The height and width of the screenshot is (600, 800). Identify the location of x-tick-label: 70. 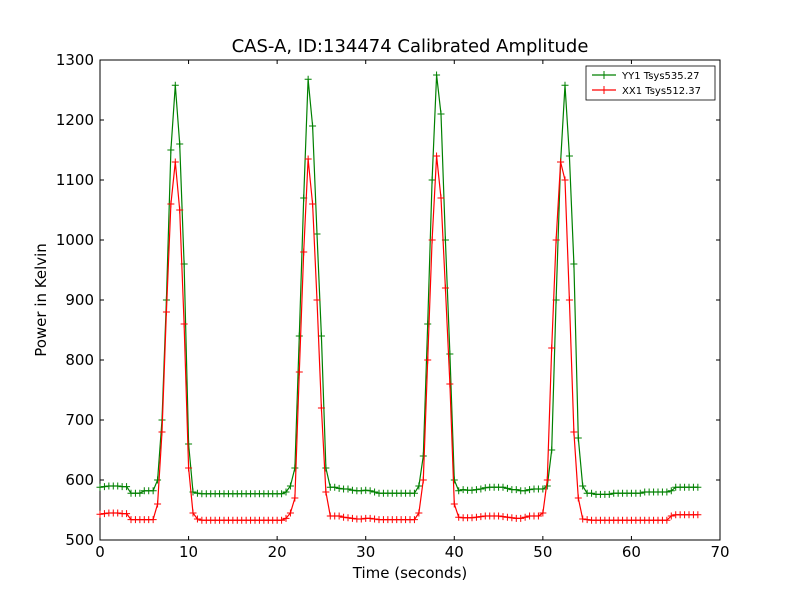
(719, 552).